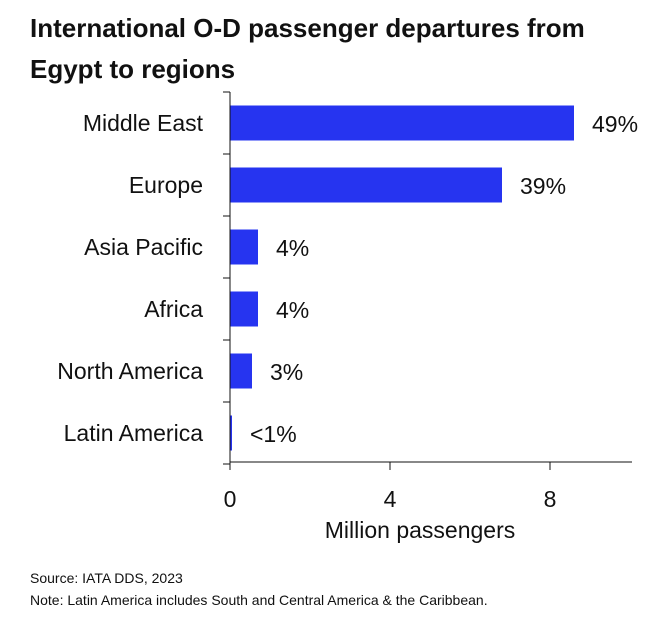 This screenshot has width=660, height=621. I want to click on bar-middle-east, so click(402, 123).